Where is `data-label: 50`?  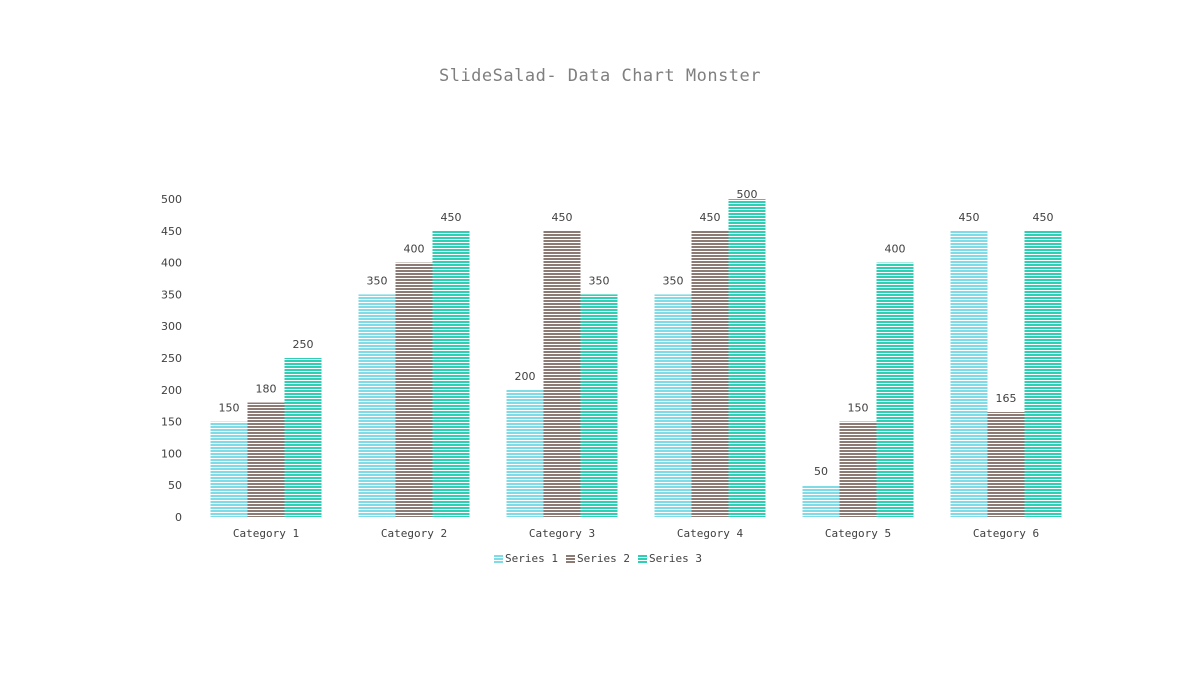 data-label: 50 is located at coordinates (821, 471).